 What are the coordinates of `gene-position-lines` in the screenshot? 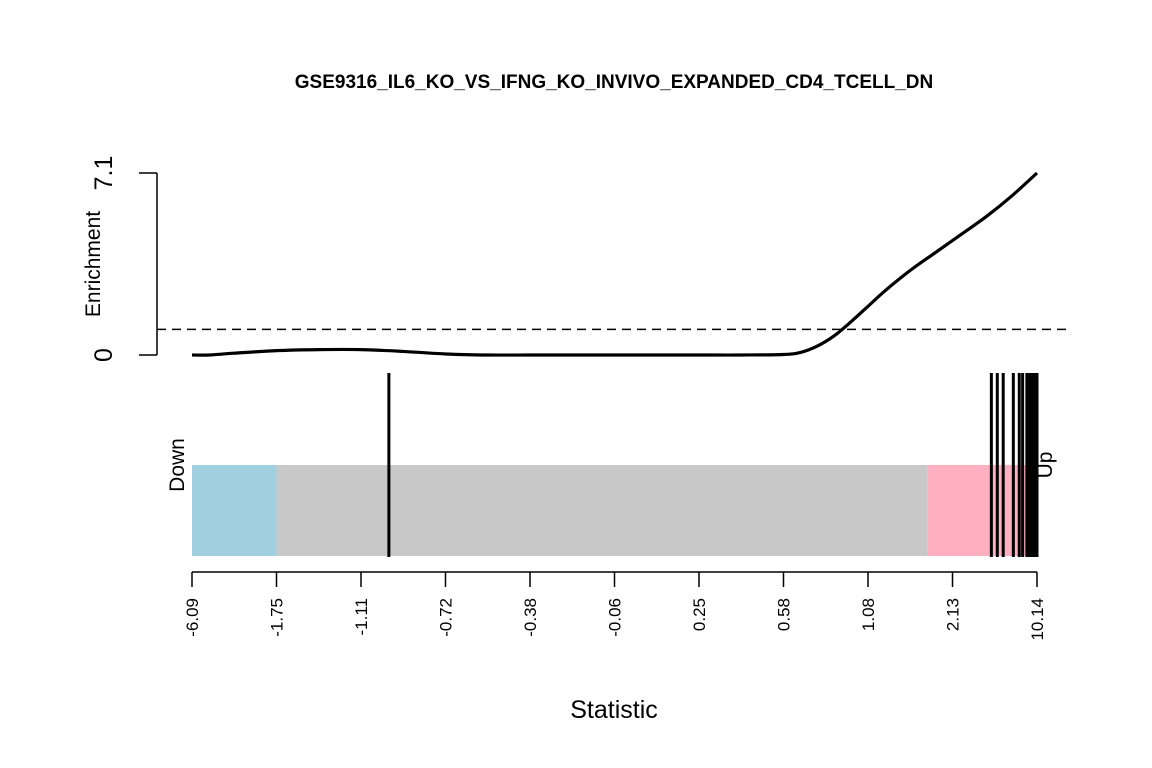 It's located at (713, 465).